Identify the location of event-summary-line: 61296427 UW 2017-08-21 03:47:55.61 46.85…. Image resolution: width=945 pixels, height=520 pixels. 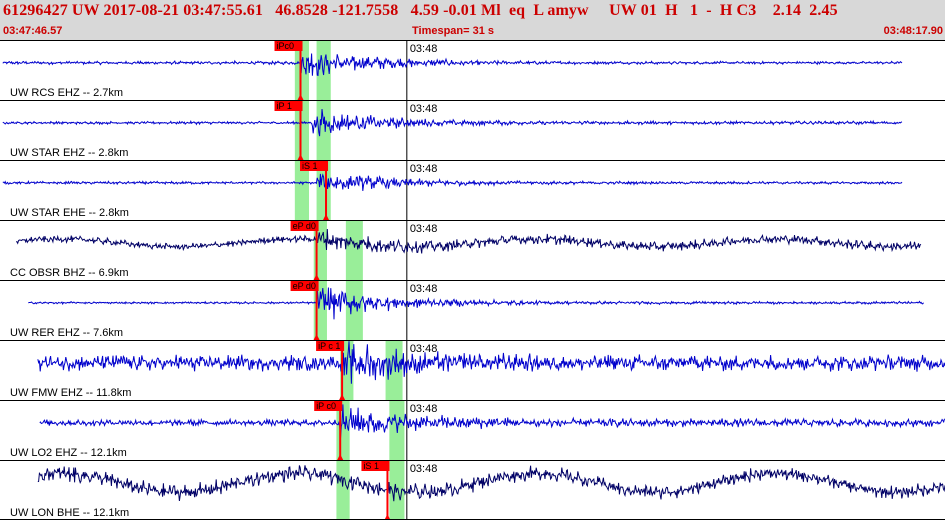
(420, 10).